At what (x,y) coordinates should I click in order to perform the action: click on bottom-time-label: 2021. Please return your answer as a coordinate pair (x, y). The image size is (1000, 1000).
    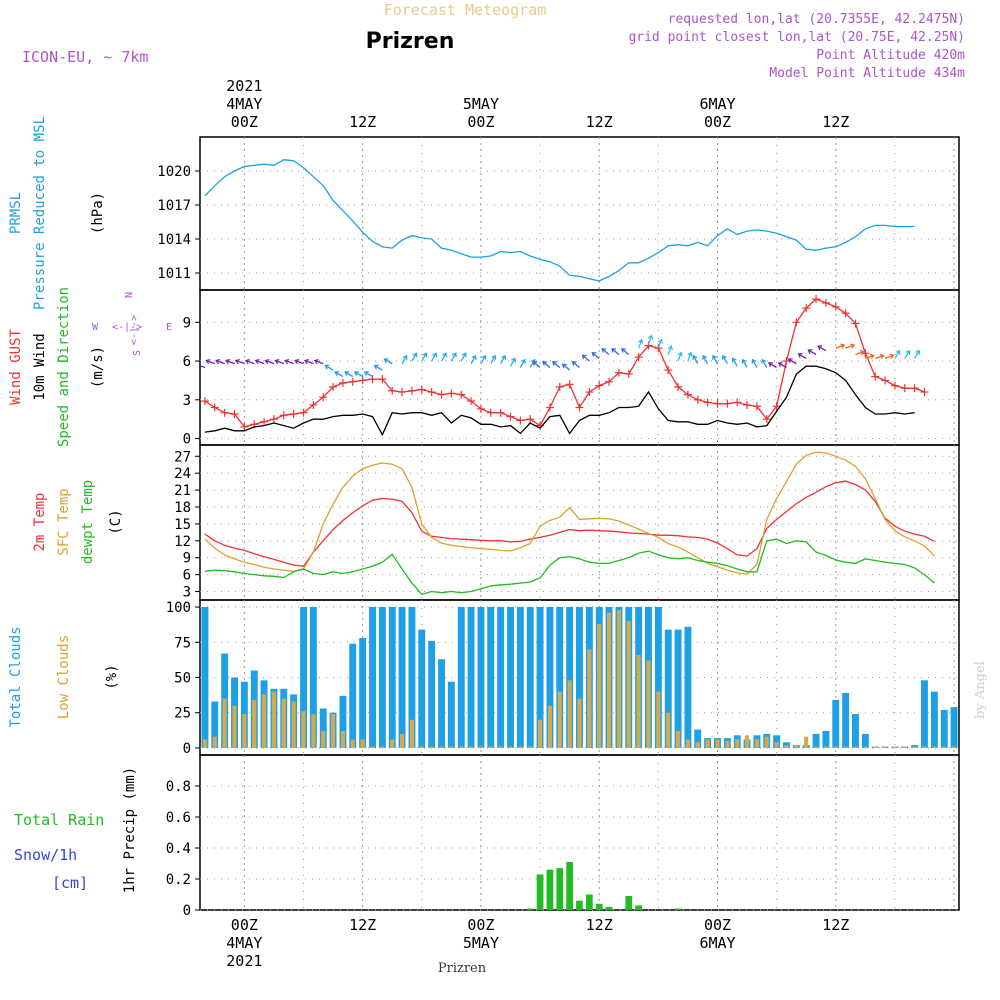
    Looking at the image, I should click on (244, 961).